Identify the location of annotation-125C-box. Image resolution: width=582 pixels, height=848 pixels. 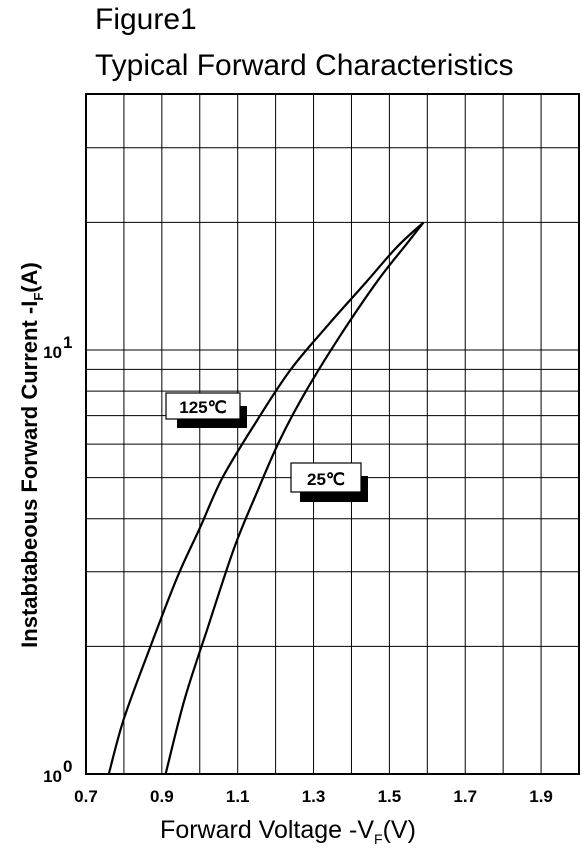
(203, 406).